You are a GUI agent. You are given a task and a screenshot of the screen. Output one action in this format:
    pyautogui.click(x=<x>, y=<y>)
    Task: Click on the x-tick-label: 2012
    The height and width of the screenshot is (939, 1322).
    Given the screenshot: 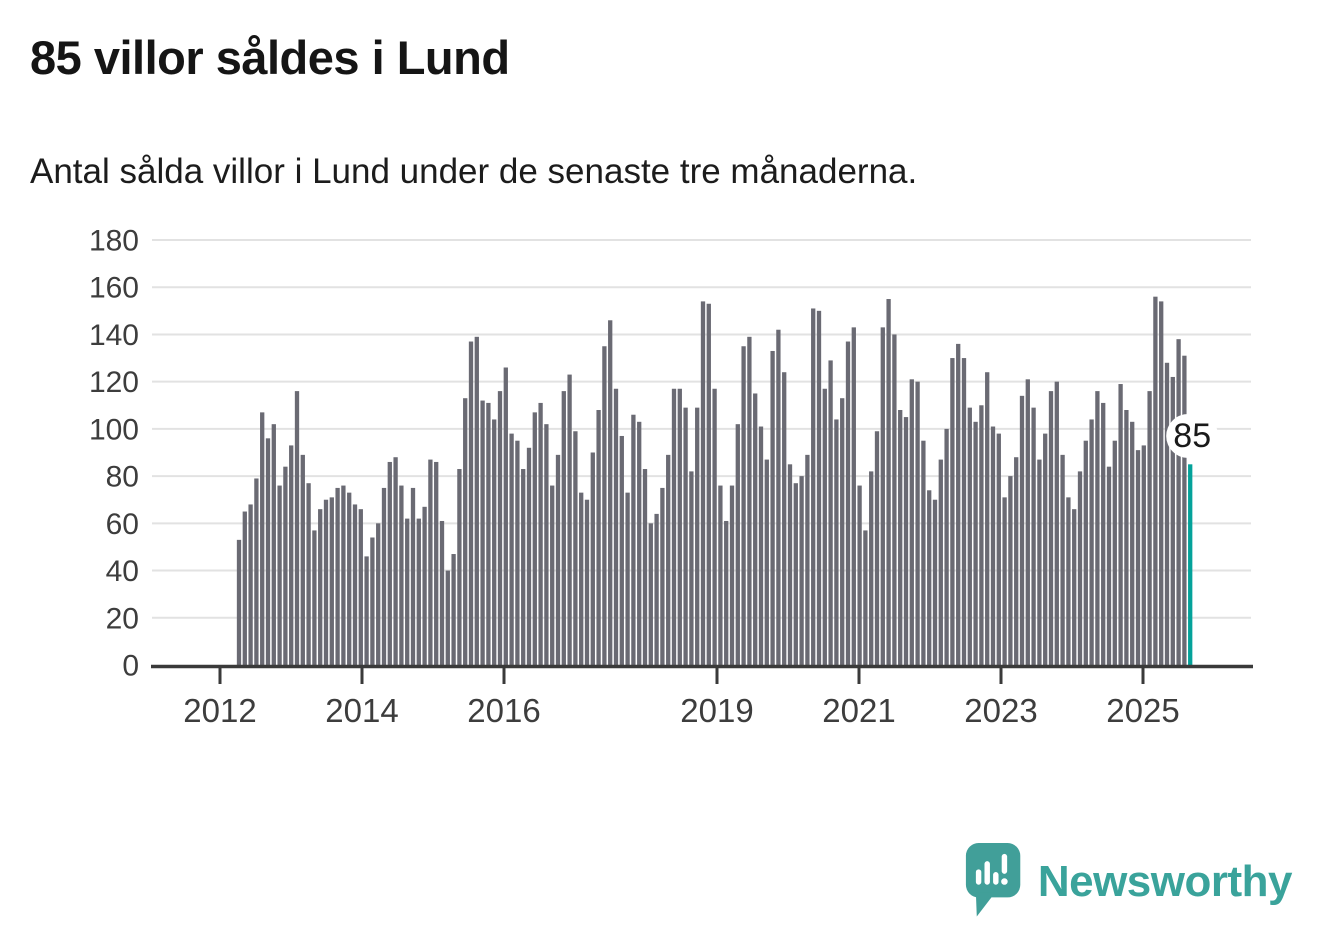 What is the action you would take?
    pyautogui.click(x=219, y=710)
    